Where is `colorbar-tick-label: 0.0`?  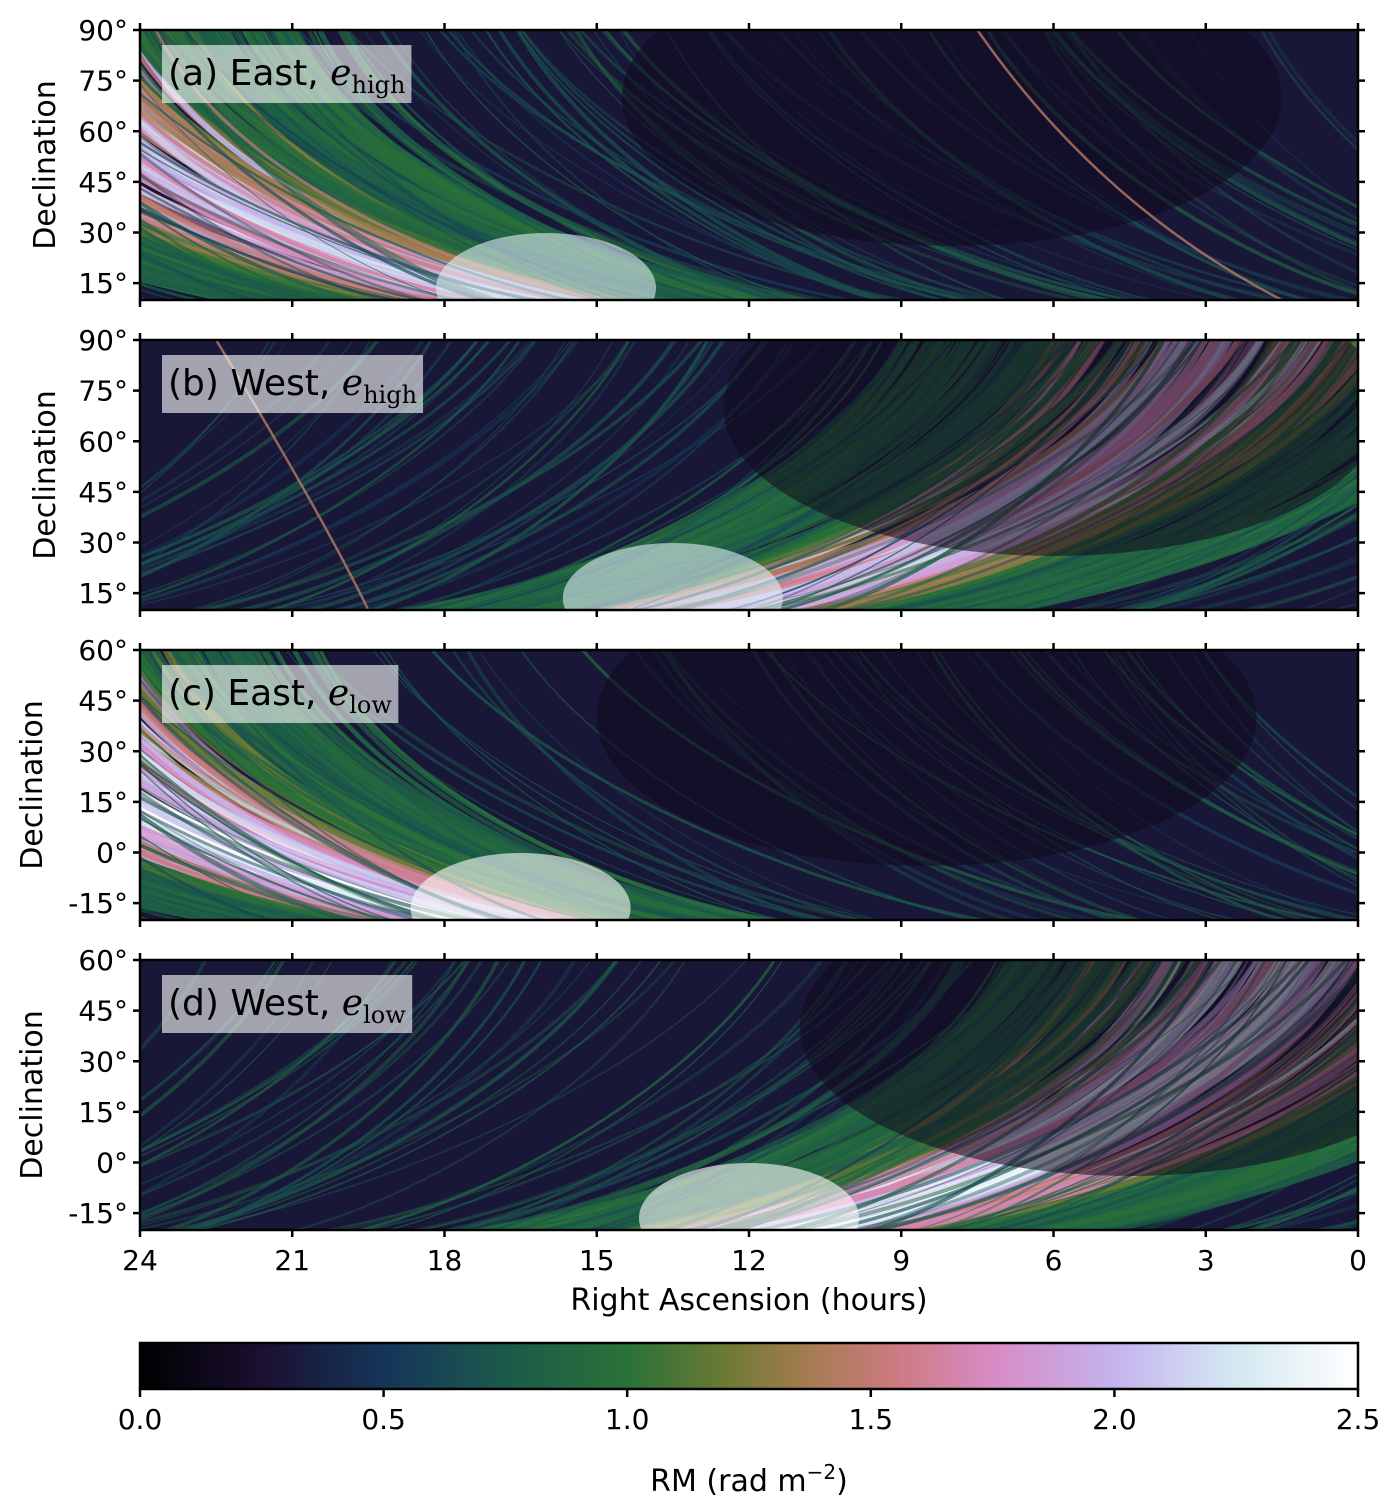
colorbar-tick-label: 0.0 is located at coordinates (140, 1419).